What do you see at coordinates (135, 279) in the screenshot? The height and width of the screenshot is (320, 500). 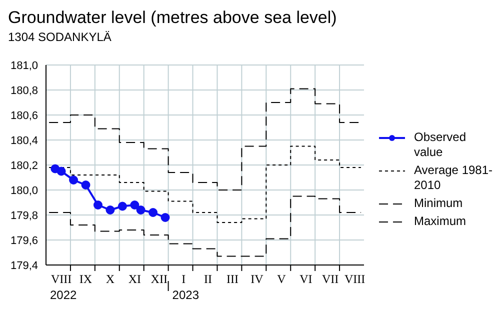 I see `x-tick-label: XI` at bounding box center [135, 279].